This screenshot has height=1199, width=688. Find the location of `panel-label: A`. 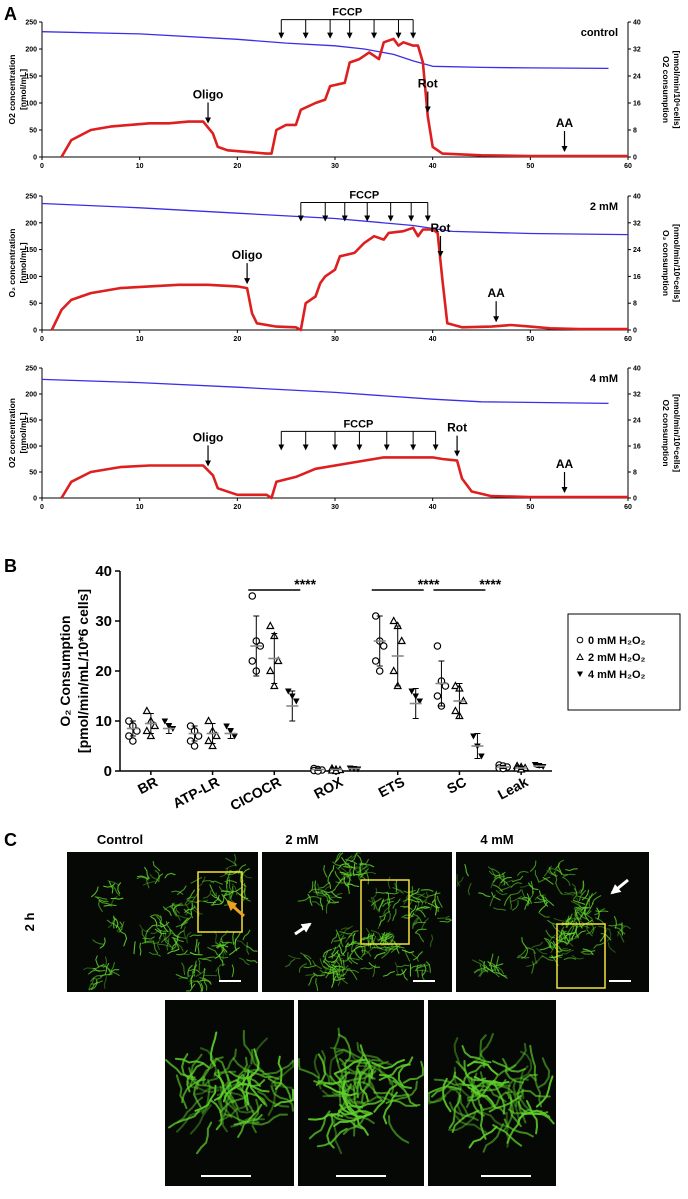

panel-label: A is located at coordinates (10, 14).